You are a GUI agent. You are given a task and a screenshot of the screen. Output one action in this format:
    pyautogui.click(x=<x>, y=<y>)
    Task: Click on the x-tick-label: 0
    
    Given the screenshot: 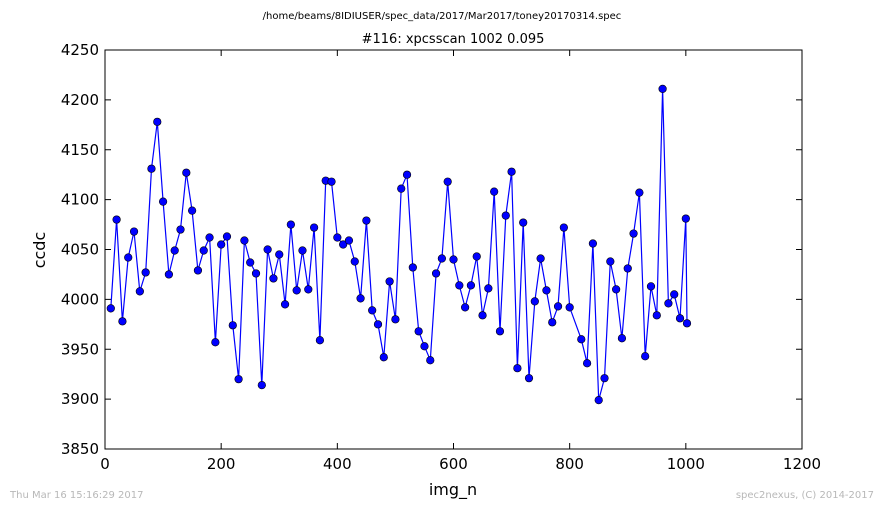 What is the action you would take?
    pyautogui.click(x=105, y=464)
    